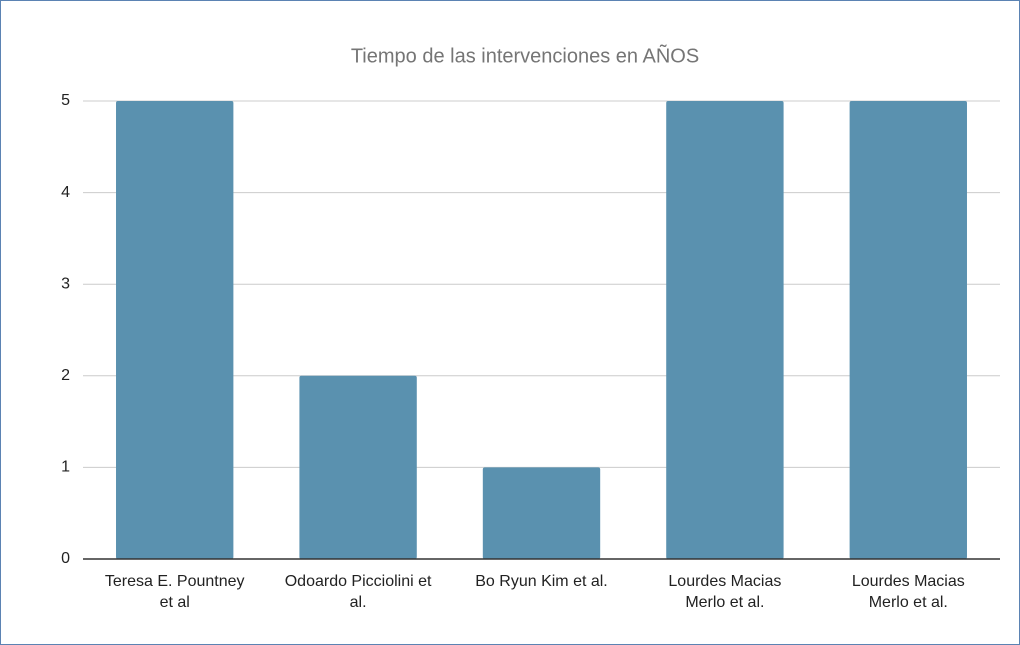  Describe the element at coordinates (65, 558) in the screenshot. I see `y-tick-label: 0` at that location.